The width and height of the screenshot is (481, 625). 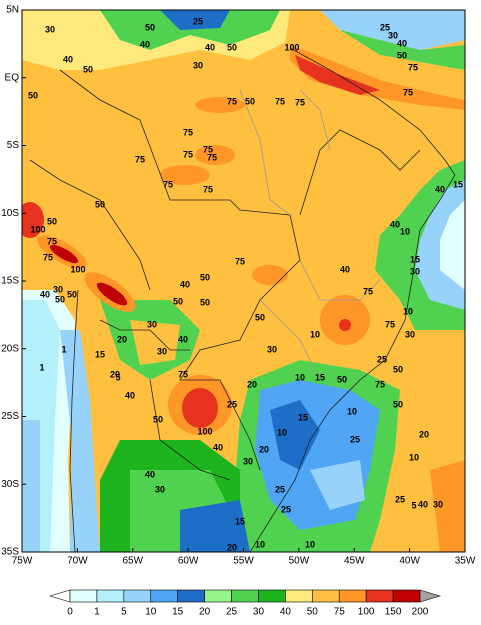 I want to click on lat-label: 5S, so click(x=13, y=145).